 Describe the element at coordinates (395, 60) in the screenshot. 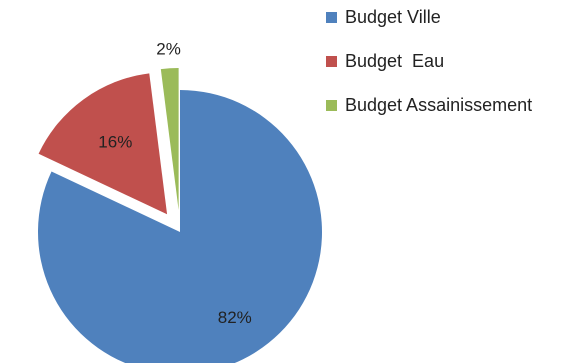

I see `legend-label: Budget Eau` at that location.